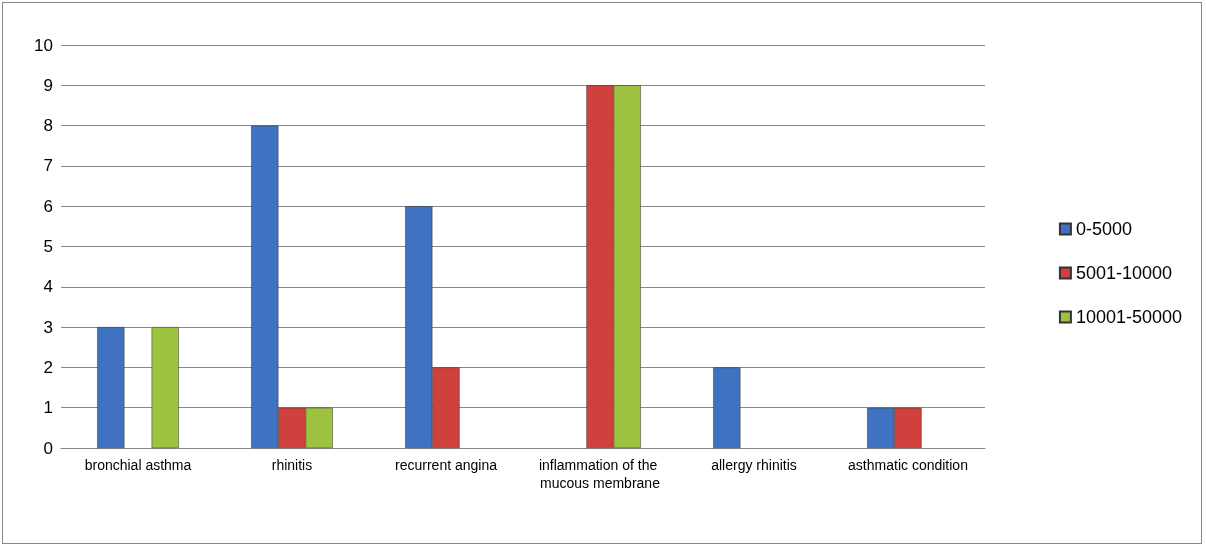 The width and height of the screenshot is (1206, 548). Describe the element at coordinates (1103, 229) in the screenshot. I see `legend-label: 0-5000` at that location.